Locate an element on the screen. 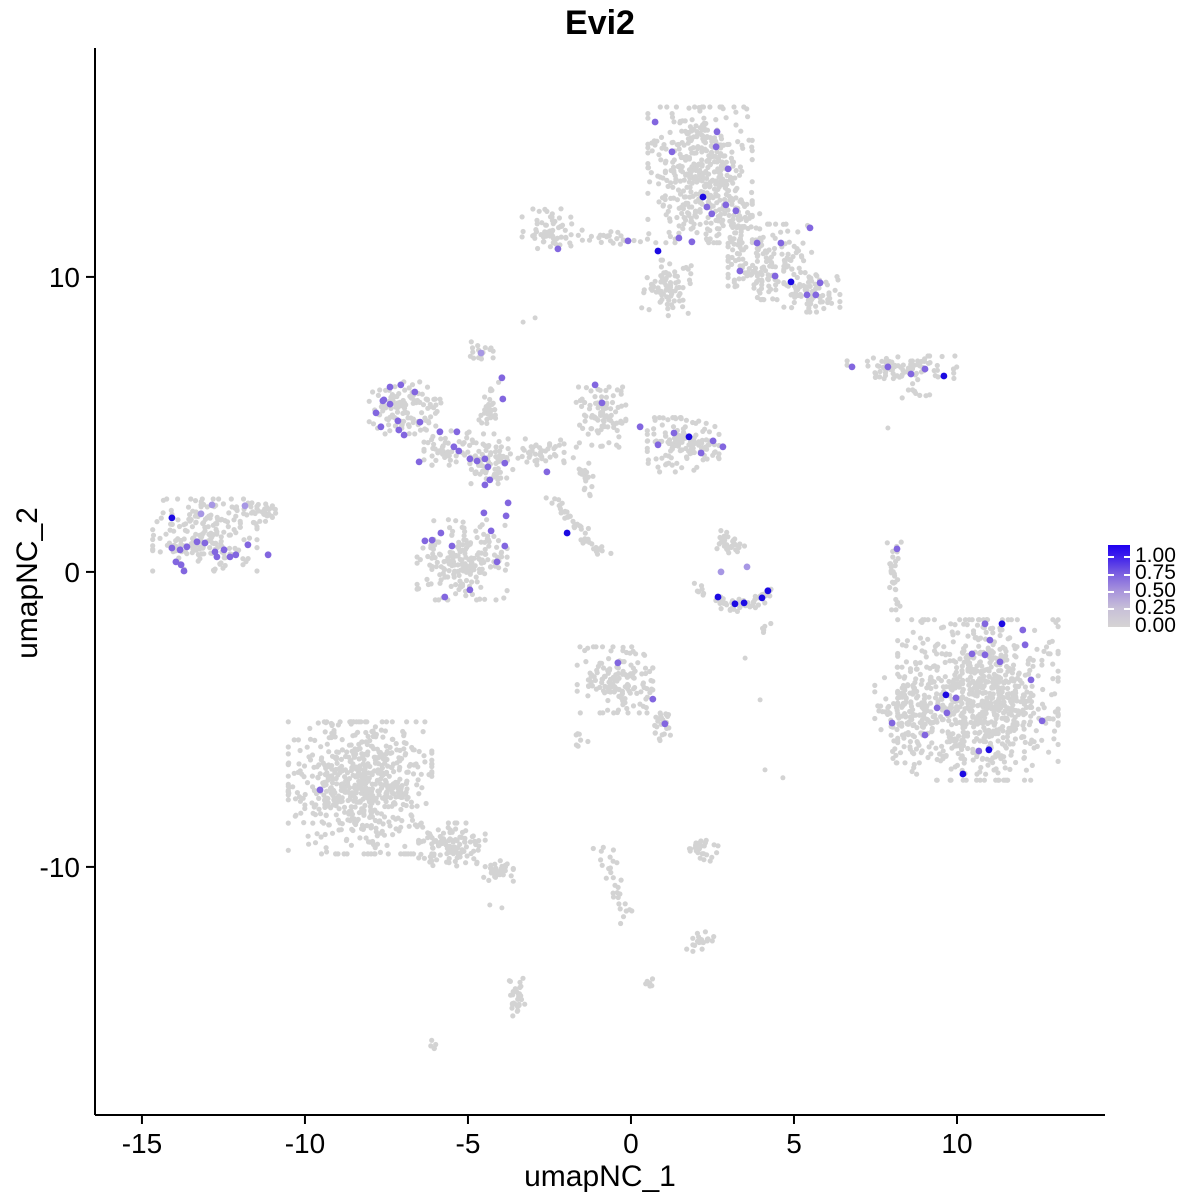 Image resolution: width=1200 pixels, height=1200 pixels. x-axis-title: umapNC_1 is located at coordinates (600, 1176).